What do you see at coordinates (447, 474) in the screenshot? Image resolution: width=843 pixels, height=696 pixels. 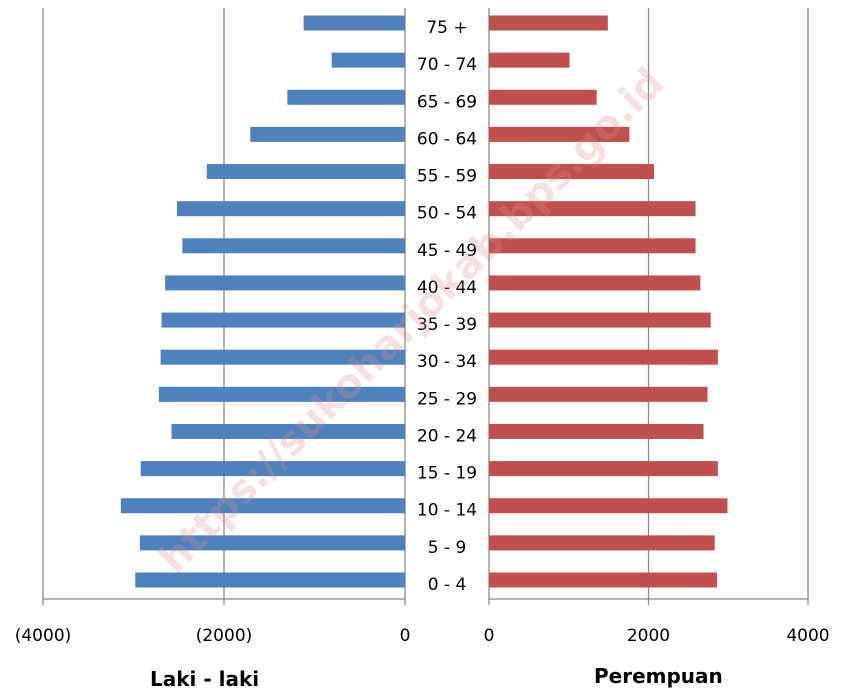 I see `age-group-label: 15 - 19` at bounding box center [447, 474].